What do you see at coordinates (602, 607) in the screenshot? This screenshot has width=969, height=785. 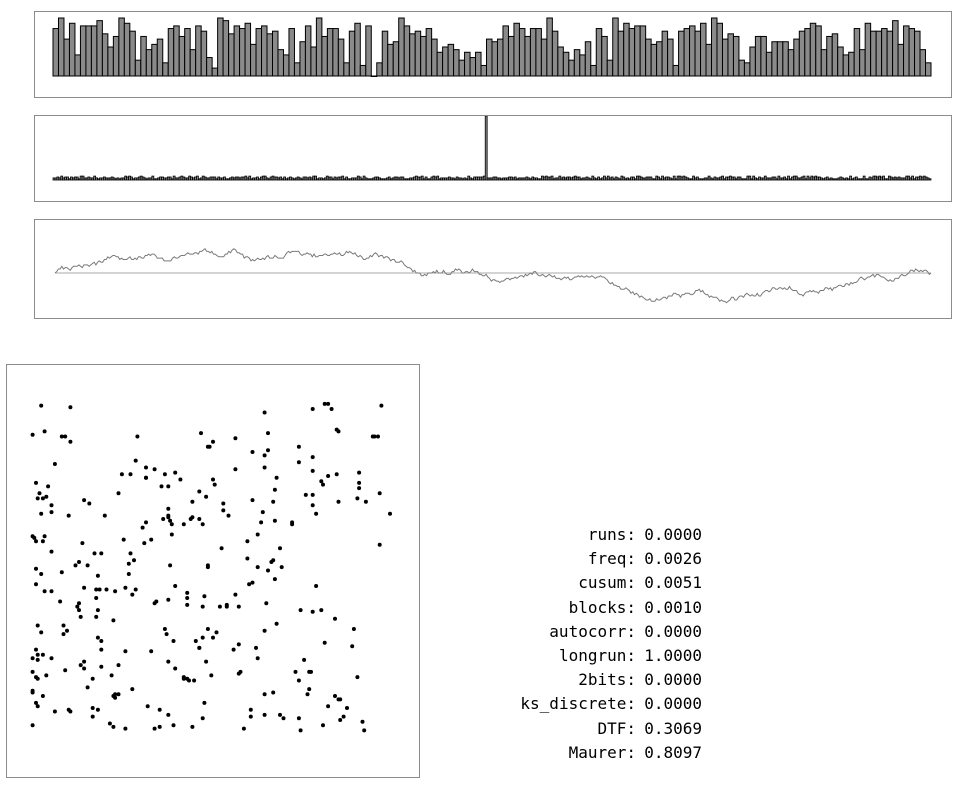 I see `stat-label: blocks:` at bounding box center [602, 607].